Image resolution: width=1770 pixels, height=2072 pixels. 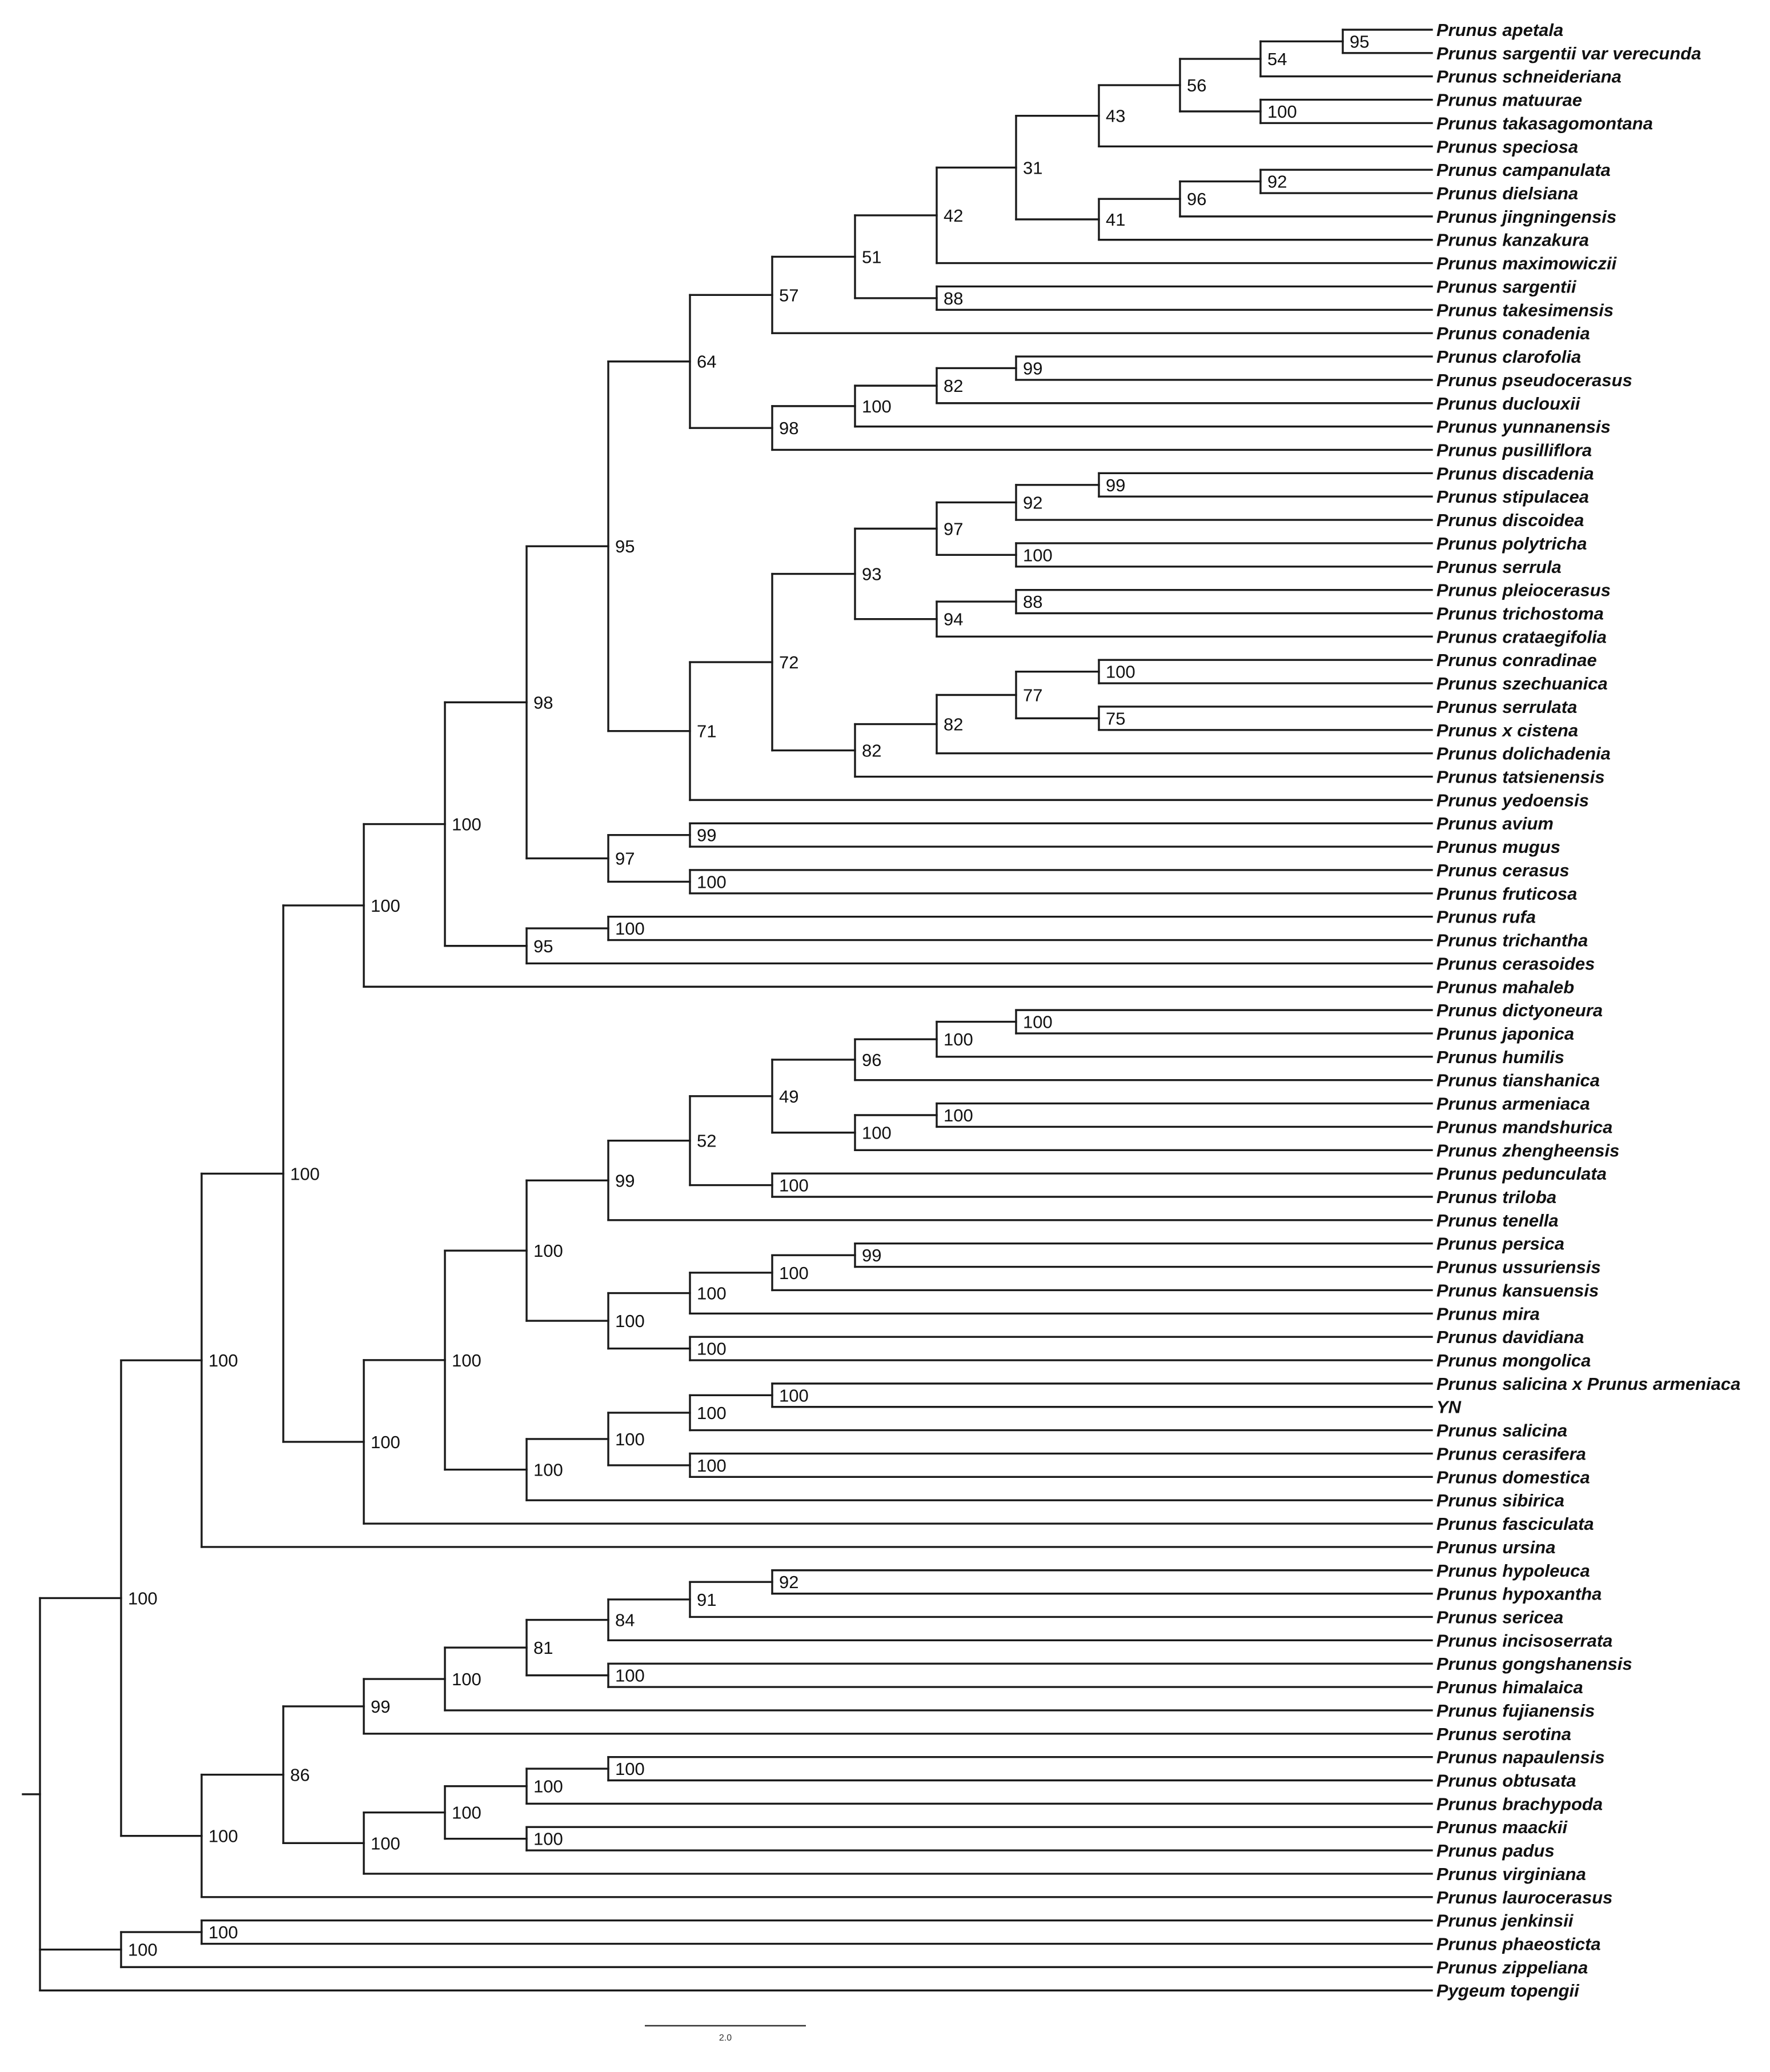 I want to click on tip-label: Prunus trichantha, so click(x=1512, y=941).